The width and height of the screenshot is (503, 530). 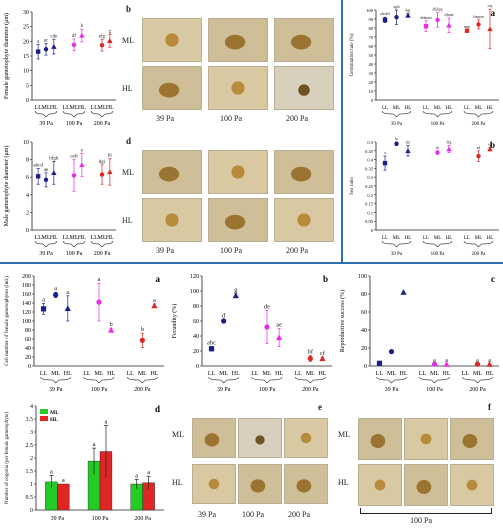 I want to click on panel-divider-vertical, so click(x=342, y=131).